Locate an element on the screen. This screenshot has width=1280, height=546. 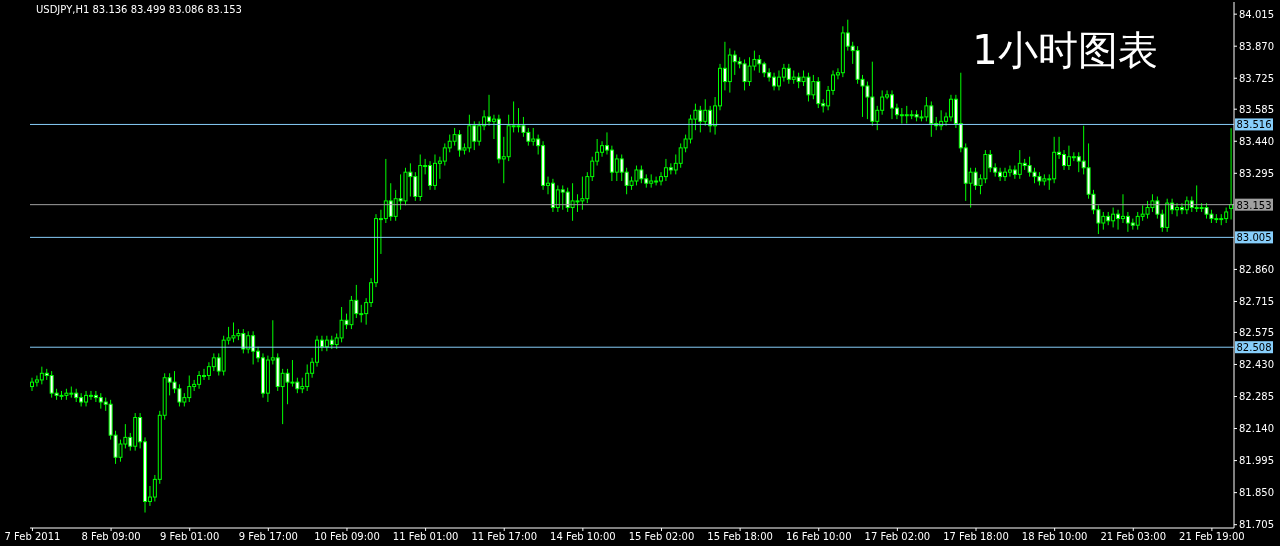
y-tick-label: 81.705 is located at coordinates (1256, 525).